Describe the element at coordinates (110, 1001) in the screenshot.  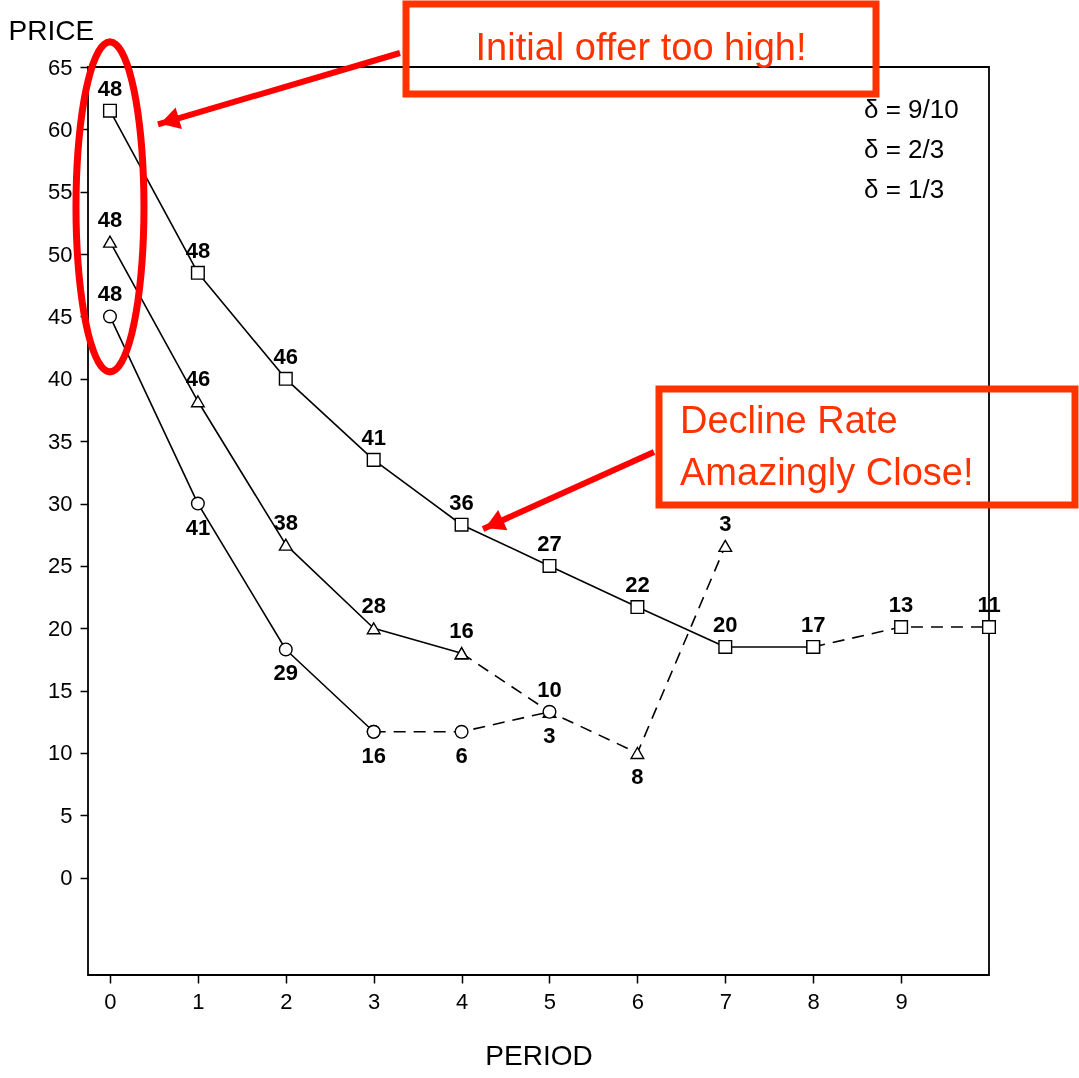
I see `x-tick-label: 0` at that location.